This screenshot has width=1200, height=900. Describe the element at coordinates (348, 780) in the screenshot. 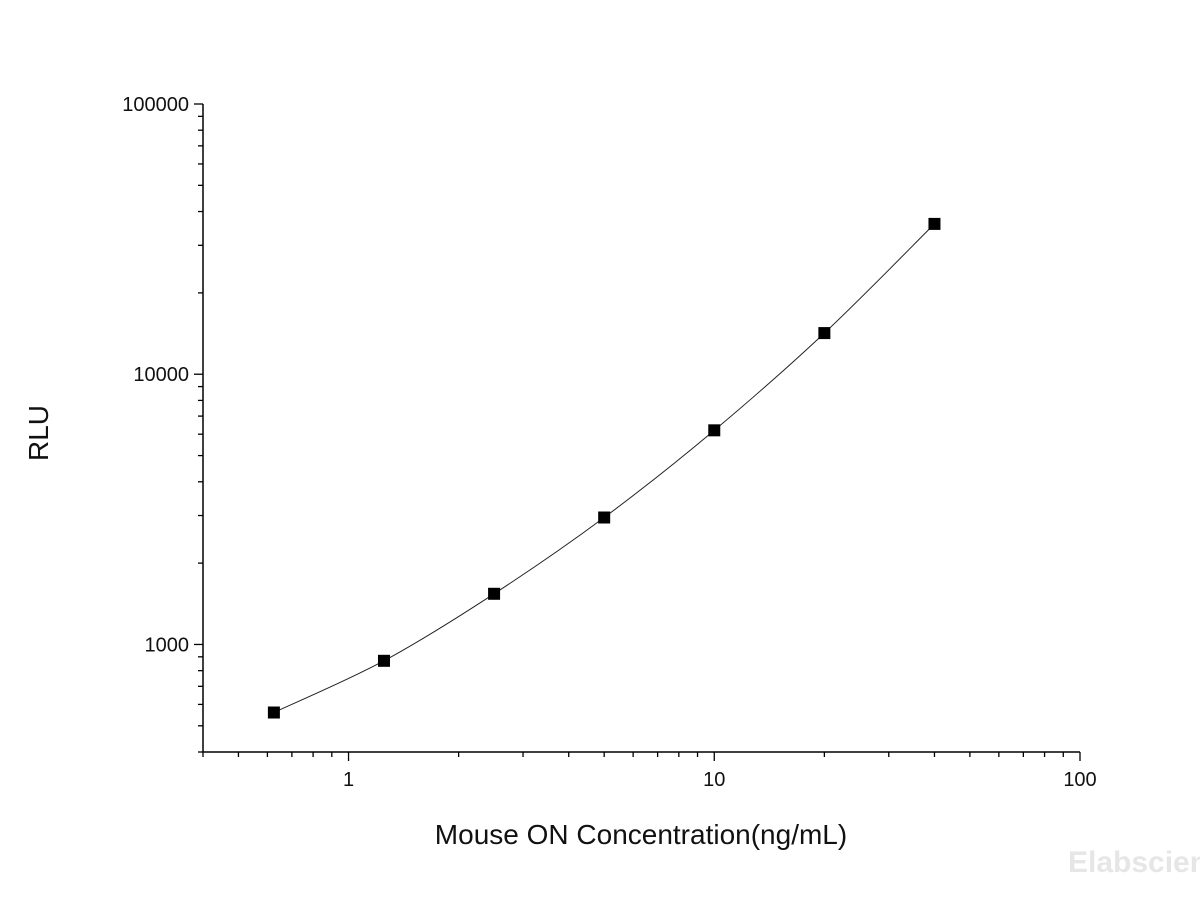

I see `x-tick-label: 1` at that location.